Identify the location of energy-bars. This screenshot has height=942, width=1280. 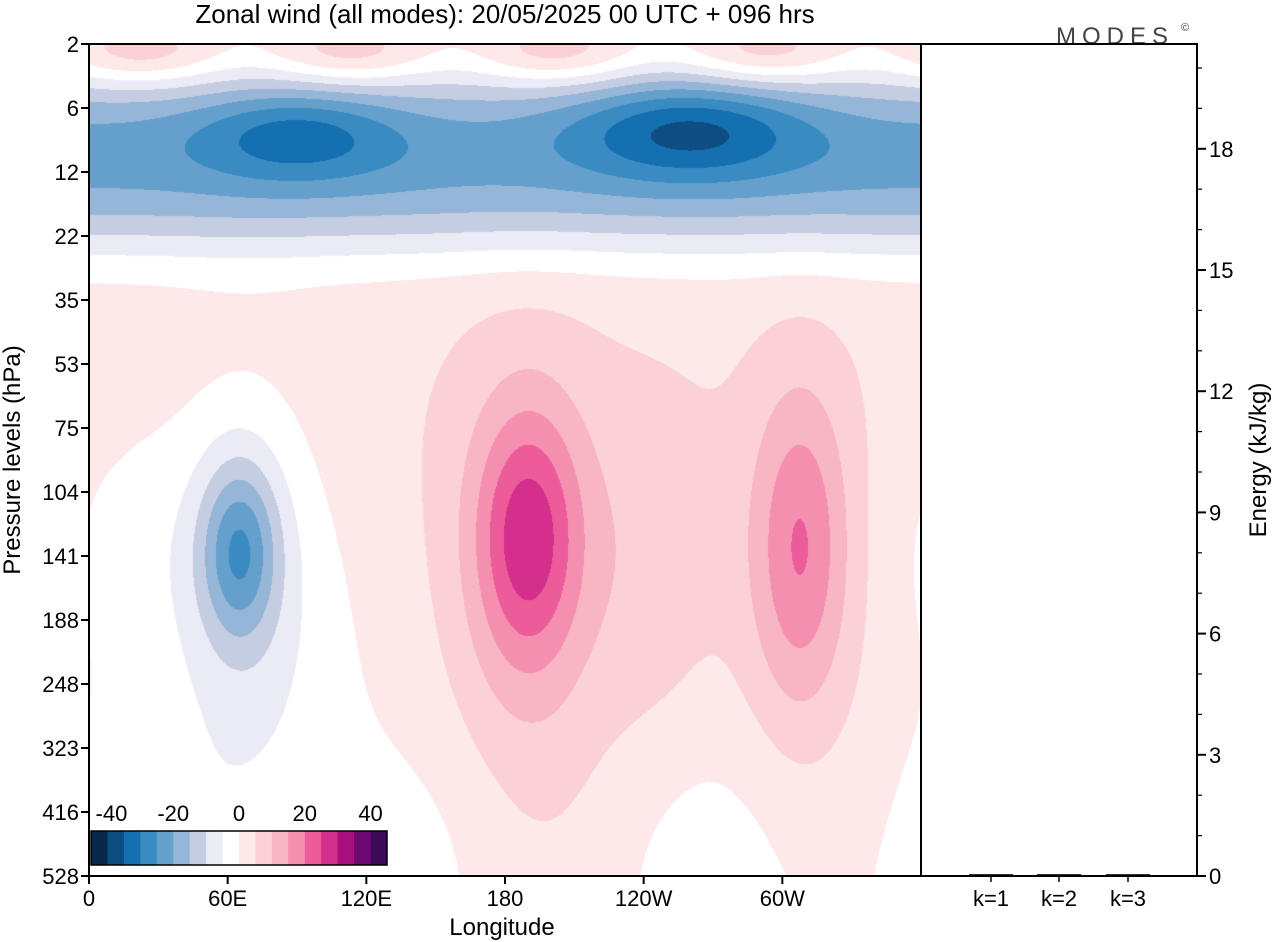
(1059, 875).